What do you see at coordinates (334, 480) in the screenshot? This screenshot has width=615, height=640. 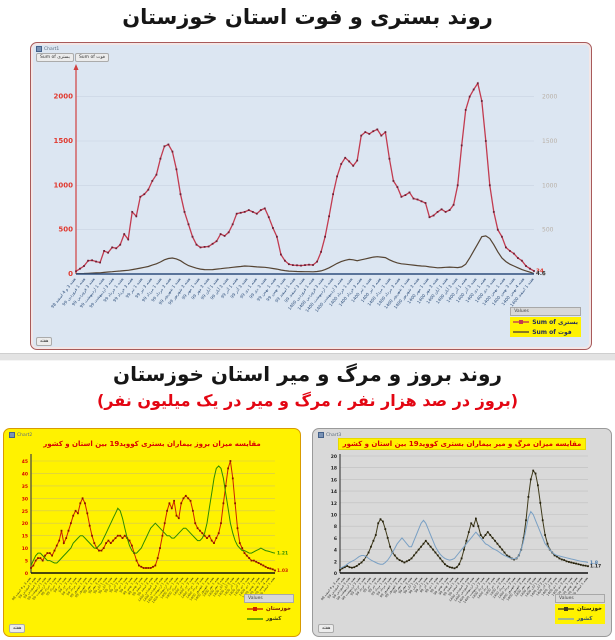 I see `svg-text: 16` at bounding box center [334, 480].